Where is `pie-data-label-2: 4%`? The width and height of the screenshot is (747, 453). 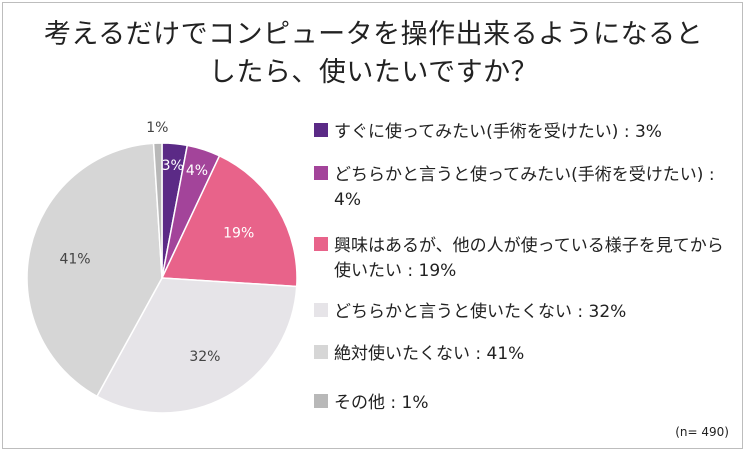 pie-data-label-2: 4% is located at coordinates (197, 171).